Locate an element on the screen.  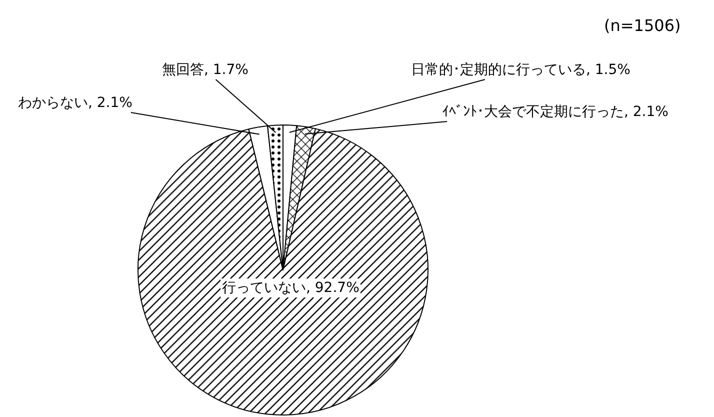
slice-label: 無回答, 1.7% is located at coordinates (205, 70).